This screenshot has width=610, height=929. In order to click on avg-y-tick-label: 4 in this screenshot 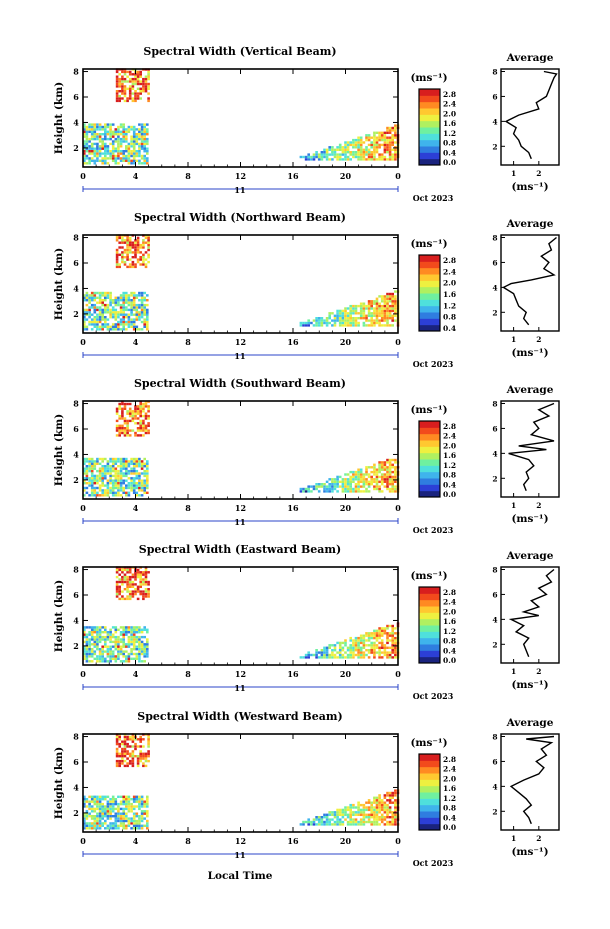, I will do `click(494, 619)`.